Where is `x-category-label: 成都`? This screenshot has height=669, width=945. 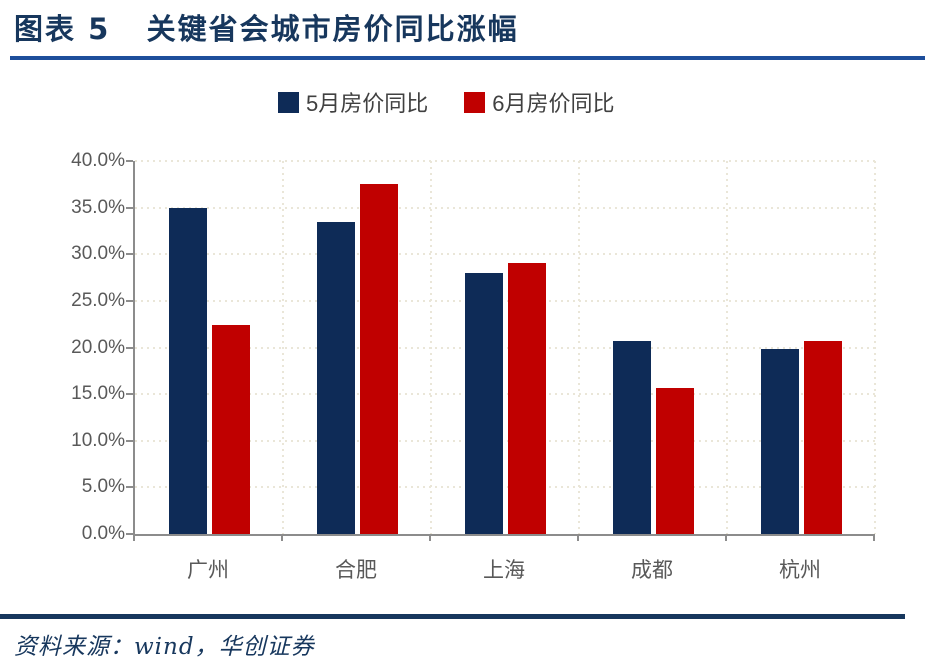 x-category-label: 成都 is located at coordinates (652, 570).